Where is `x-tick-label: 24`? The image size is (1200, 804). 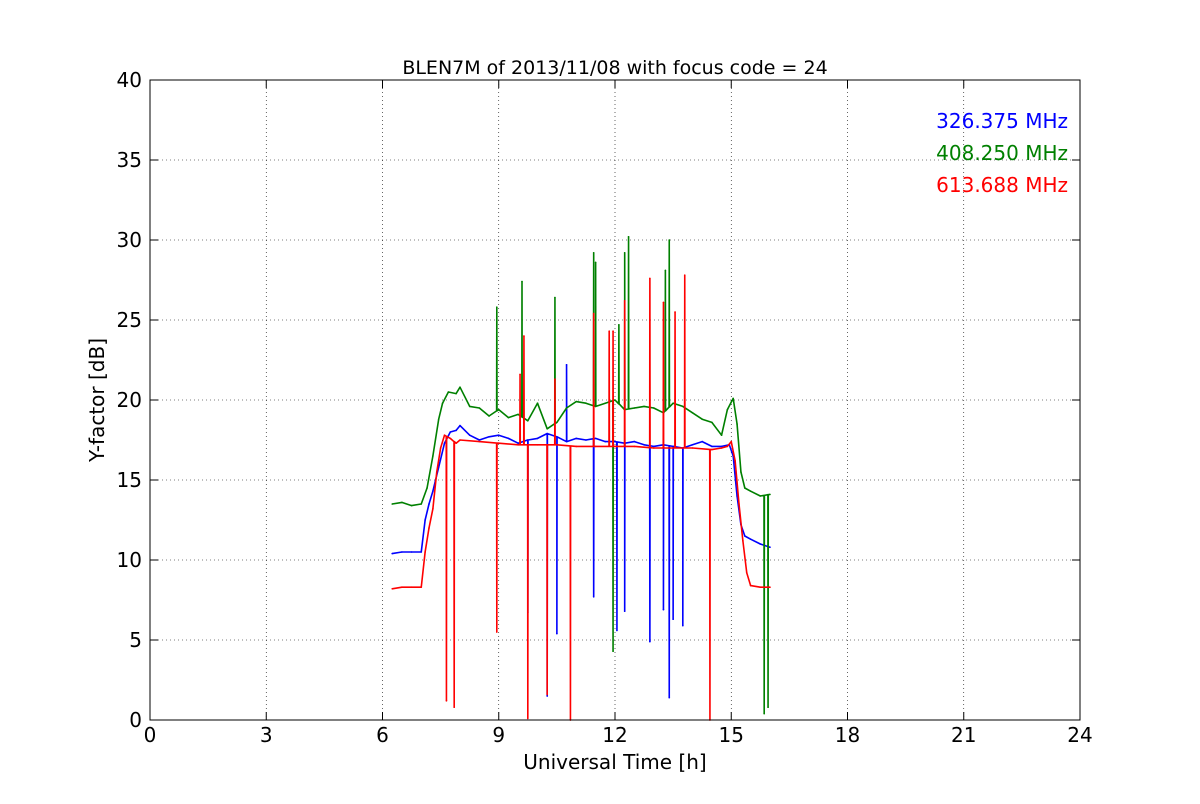 x-tick-label: 24 is located at coordinates (1079, 735).